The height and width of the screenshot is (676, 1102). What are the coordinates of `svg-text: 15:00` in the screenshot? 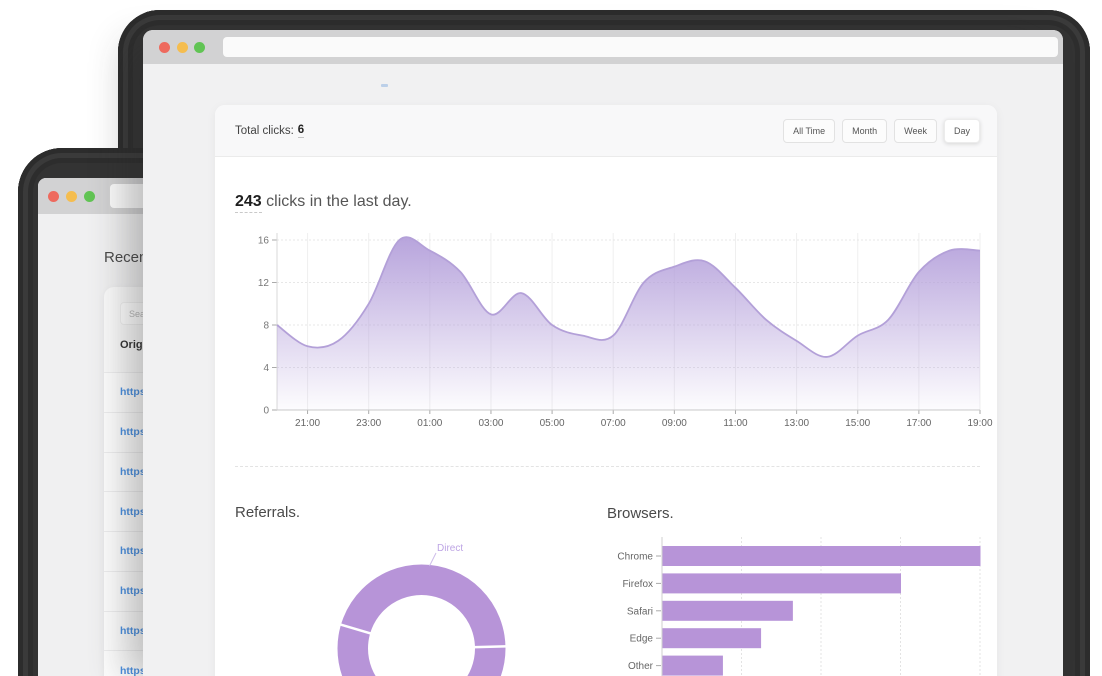 It's located at (857, 423).